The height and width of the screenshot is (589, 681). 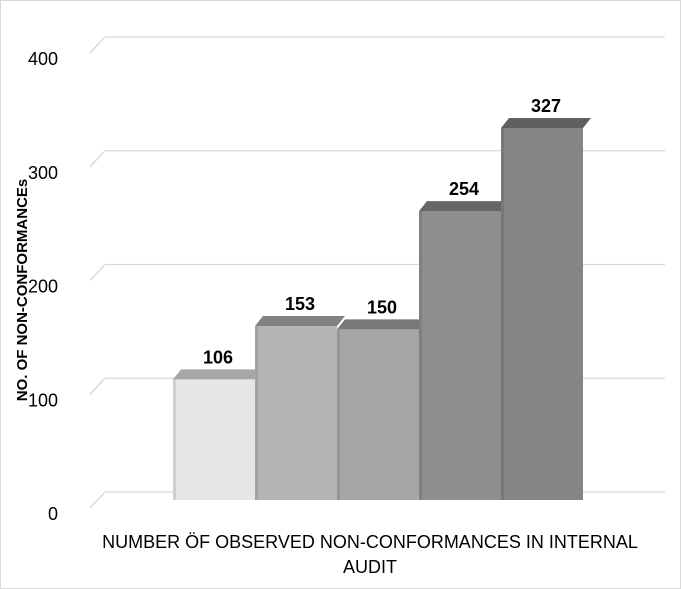 I want to click on y-tick-label-3: 300, so click(x=43, y=173).